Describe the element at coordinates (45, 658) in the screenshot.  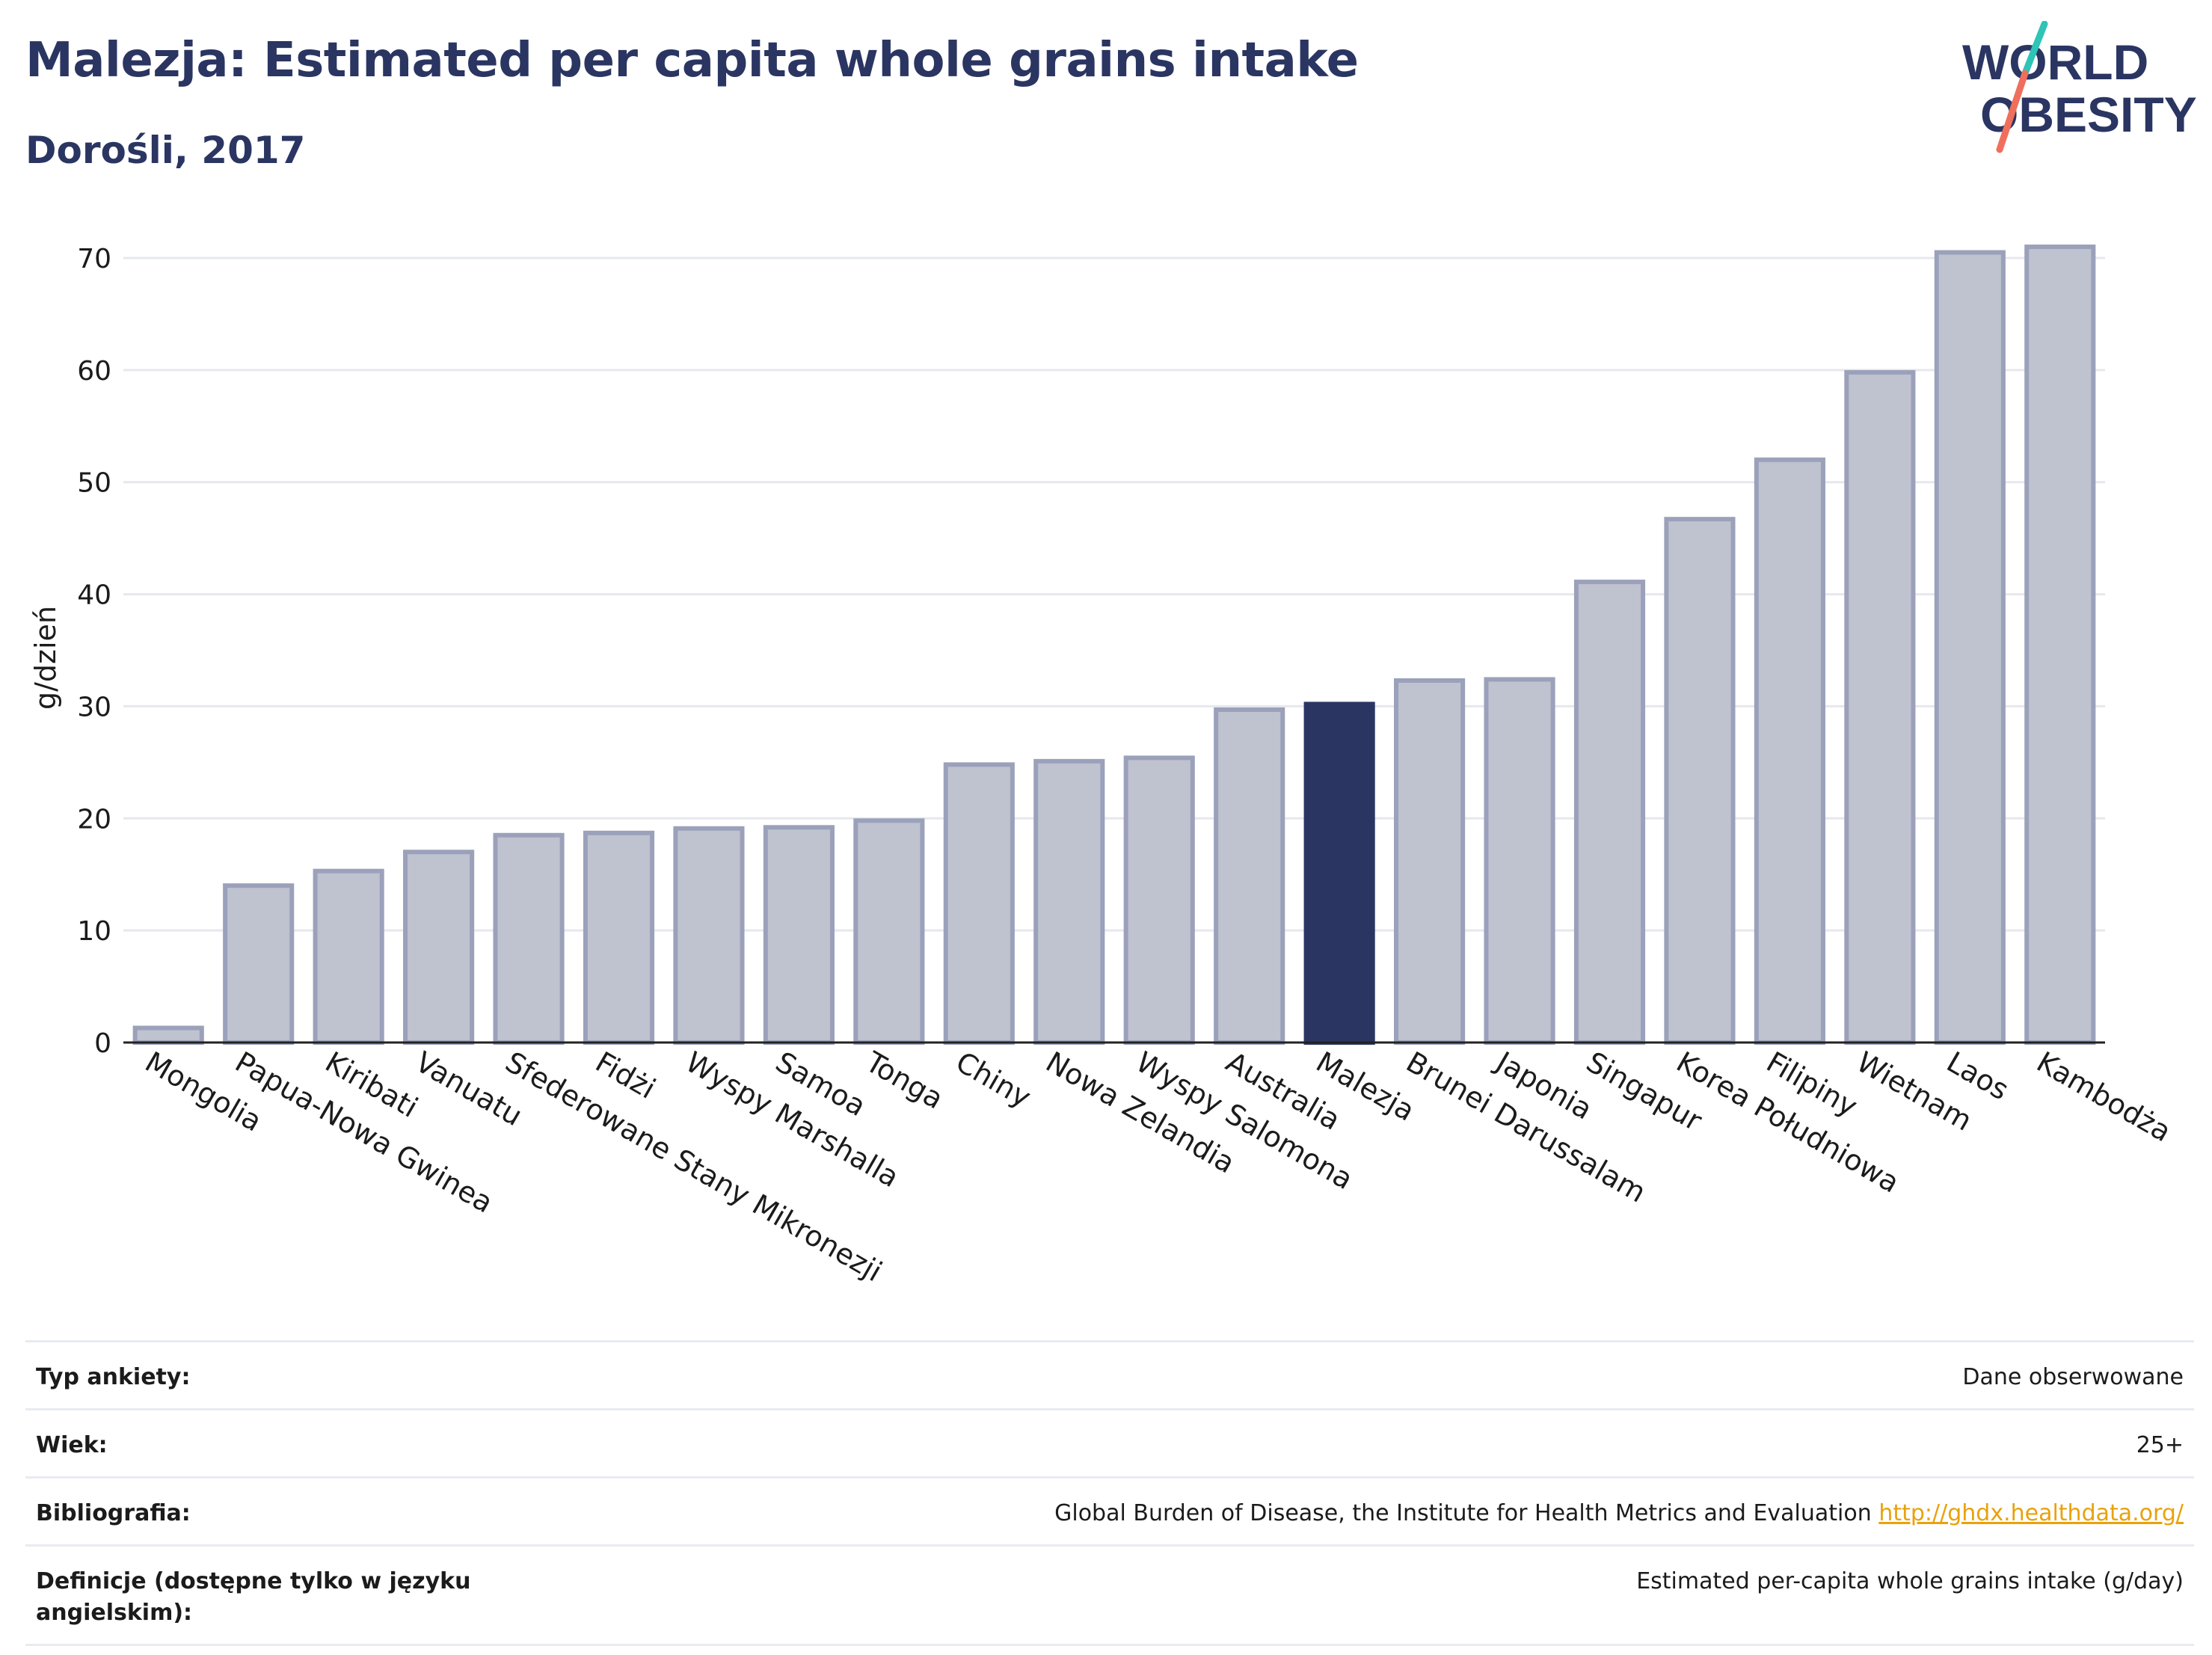
I see `y-axis-label: g/dzień` at that location.